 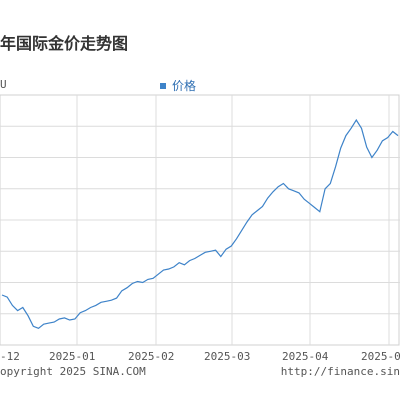 What do you see at coordinates (73, 371) in the screenshot?
I see `copyright-label: opyright 2025 SINA.COM` at bounding box center [73, 371].